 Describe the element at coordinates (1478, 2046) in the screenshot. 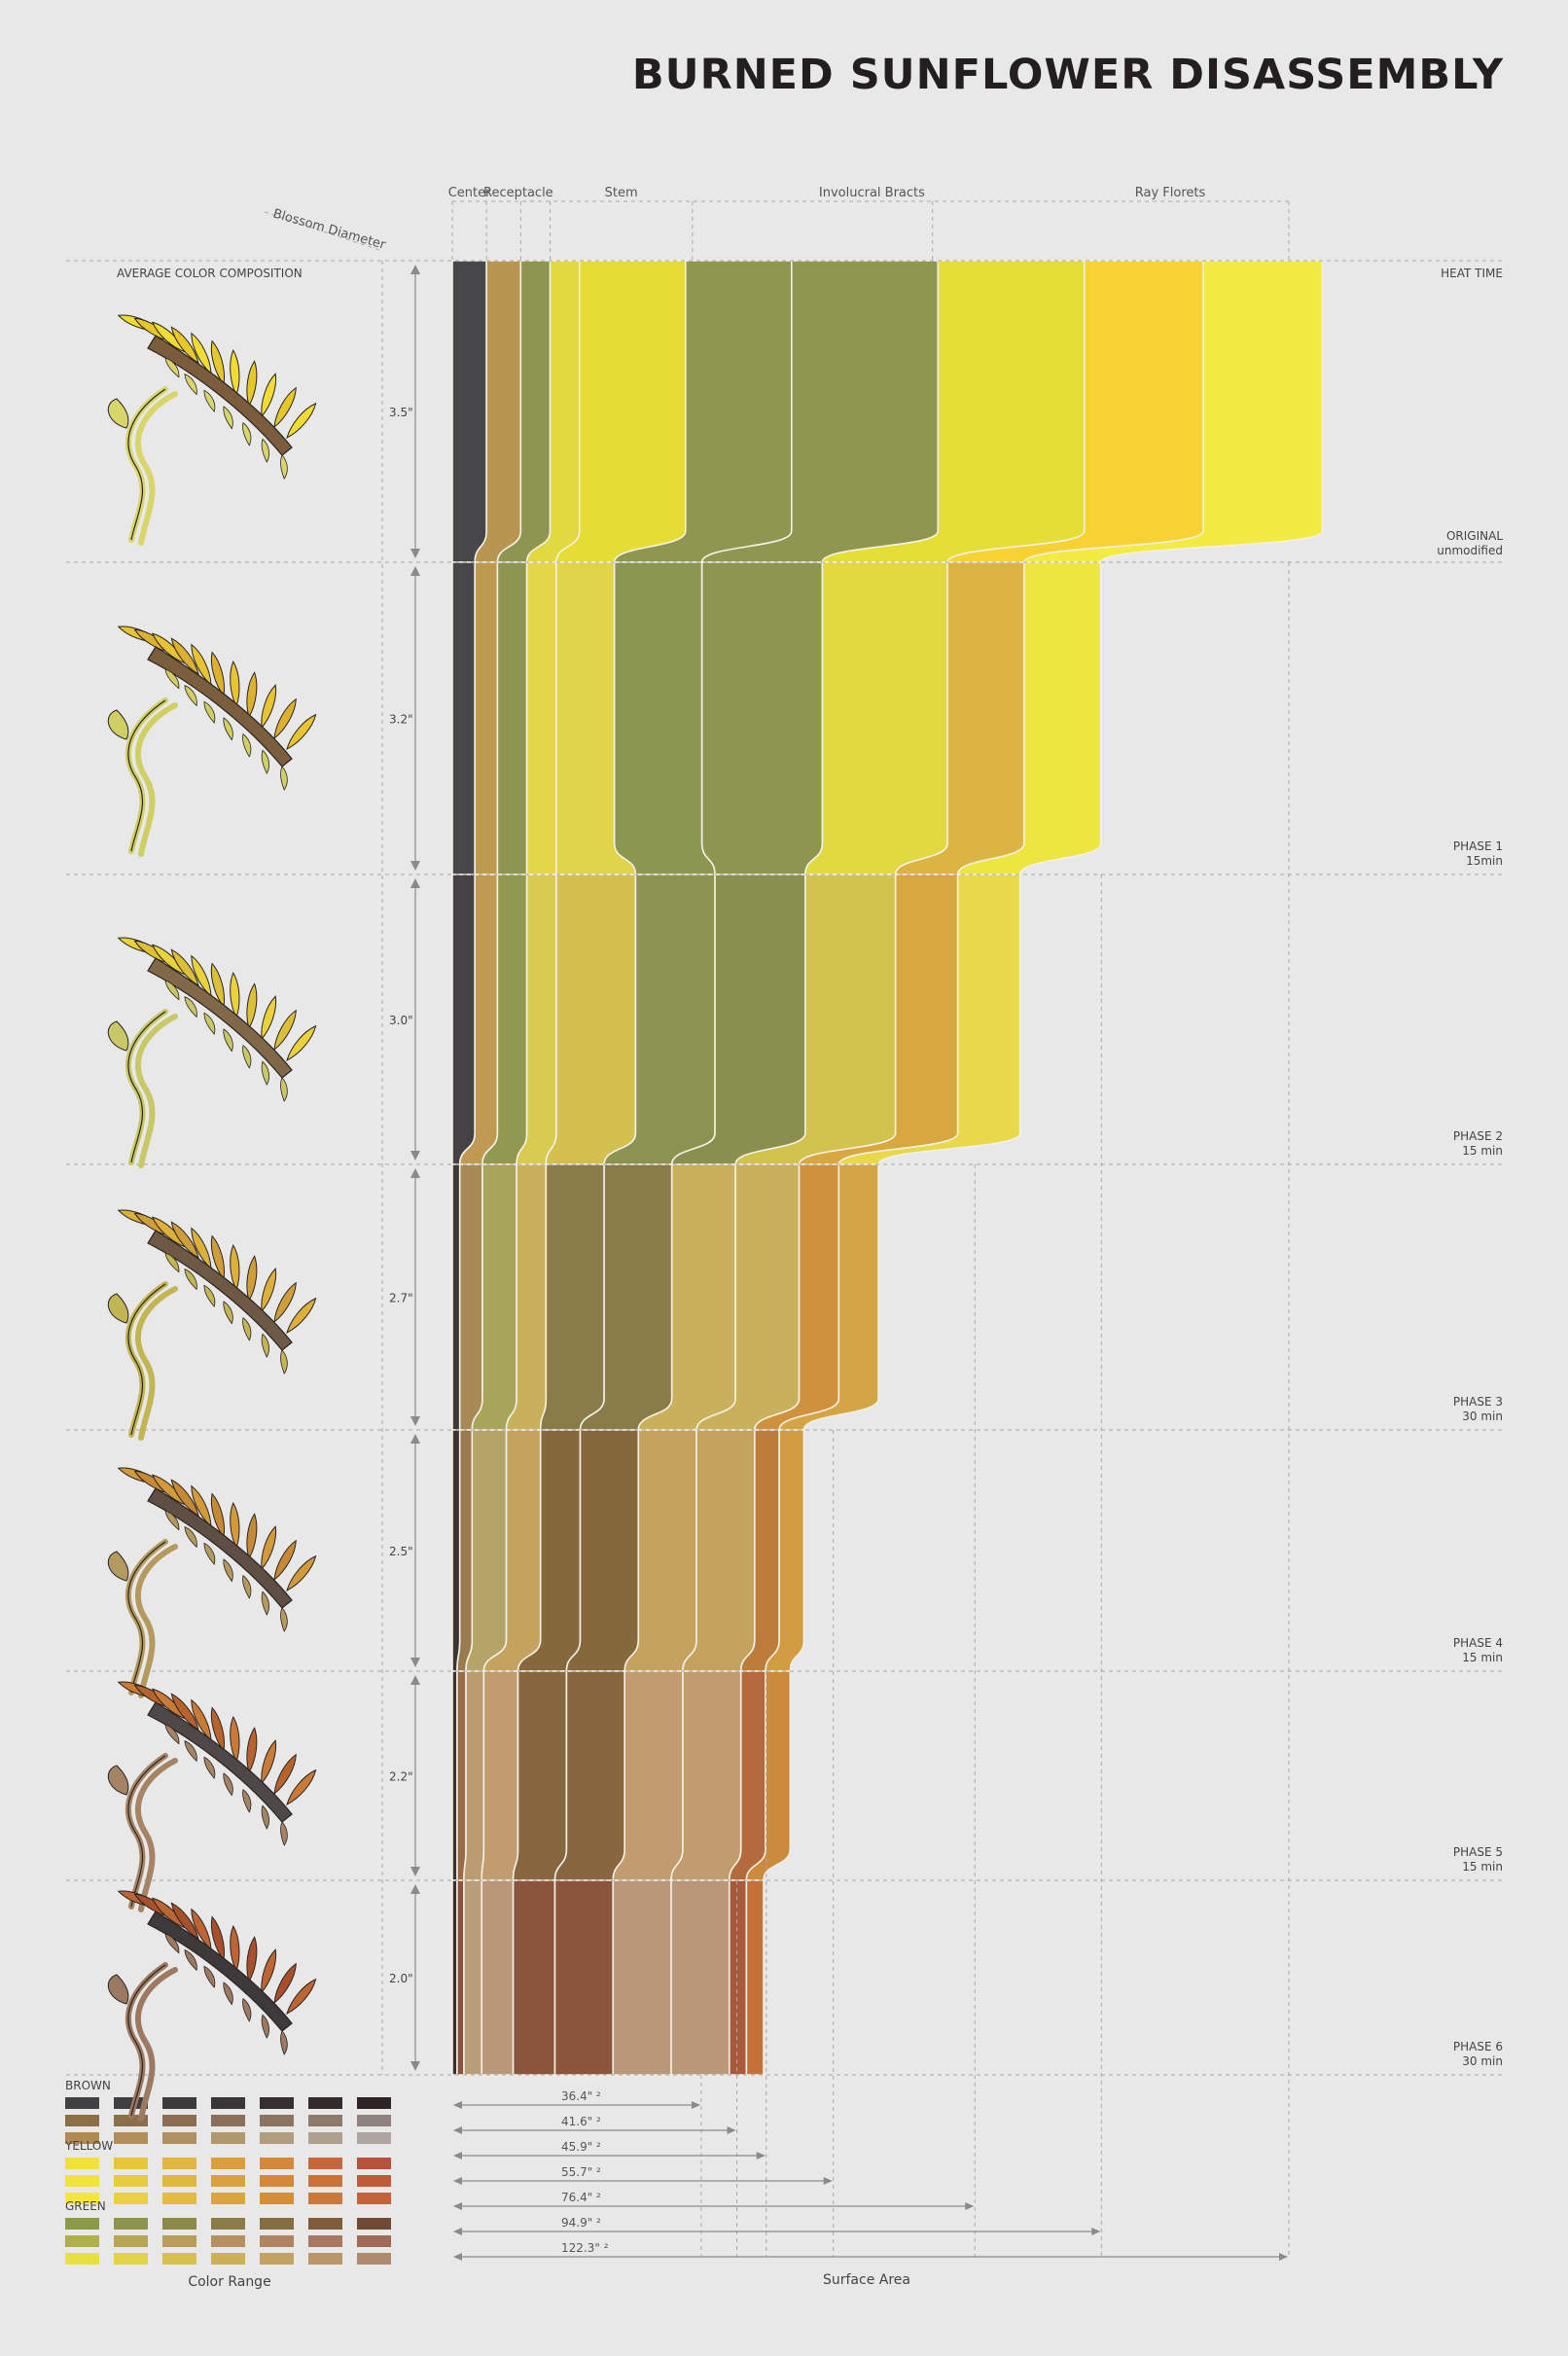

I see `phase-name-6: PHASE 6` at that location.